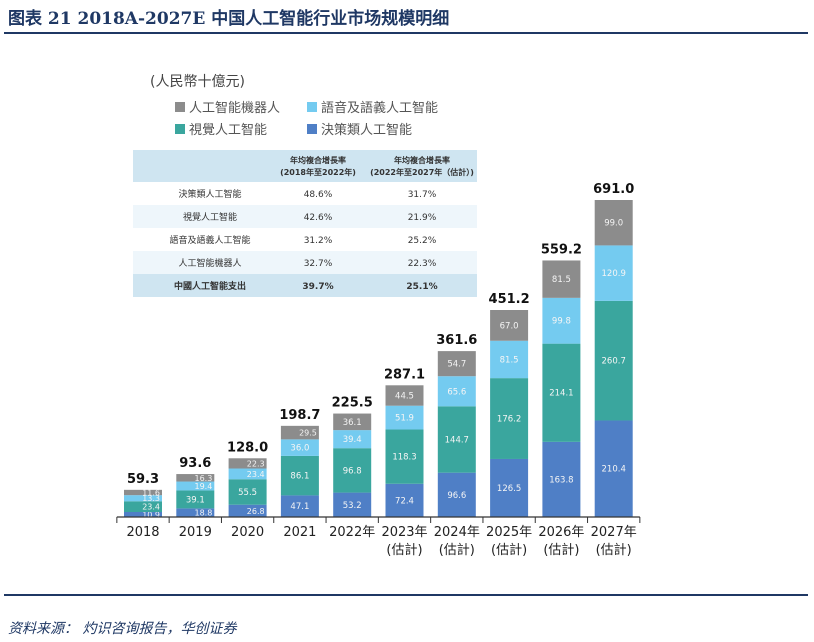 The width and height of the screenshot is (814, 642). What do you see at coordinates (614, 532) in the screenshot?
I see `x-tick-label: 2027年` at bounding box center [614, 532].